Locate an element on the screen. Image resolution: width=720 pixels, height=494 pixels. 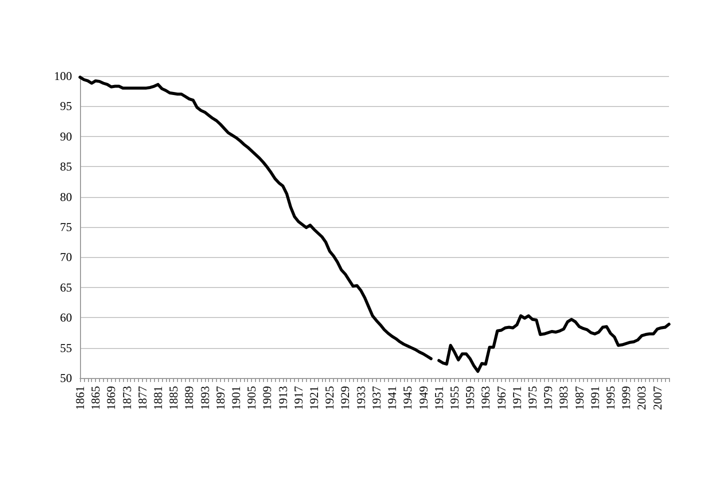
x-tick-label: 1967 is located at coordinates (501, 398).